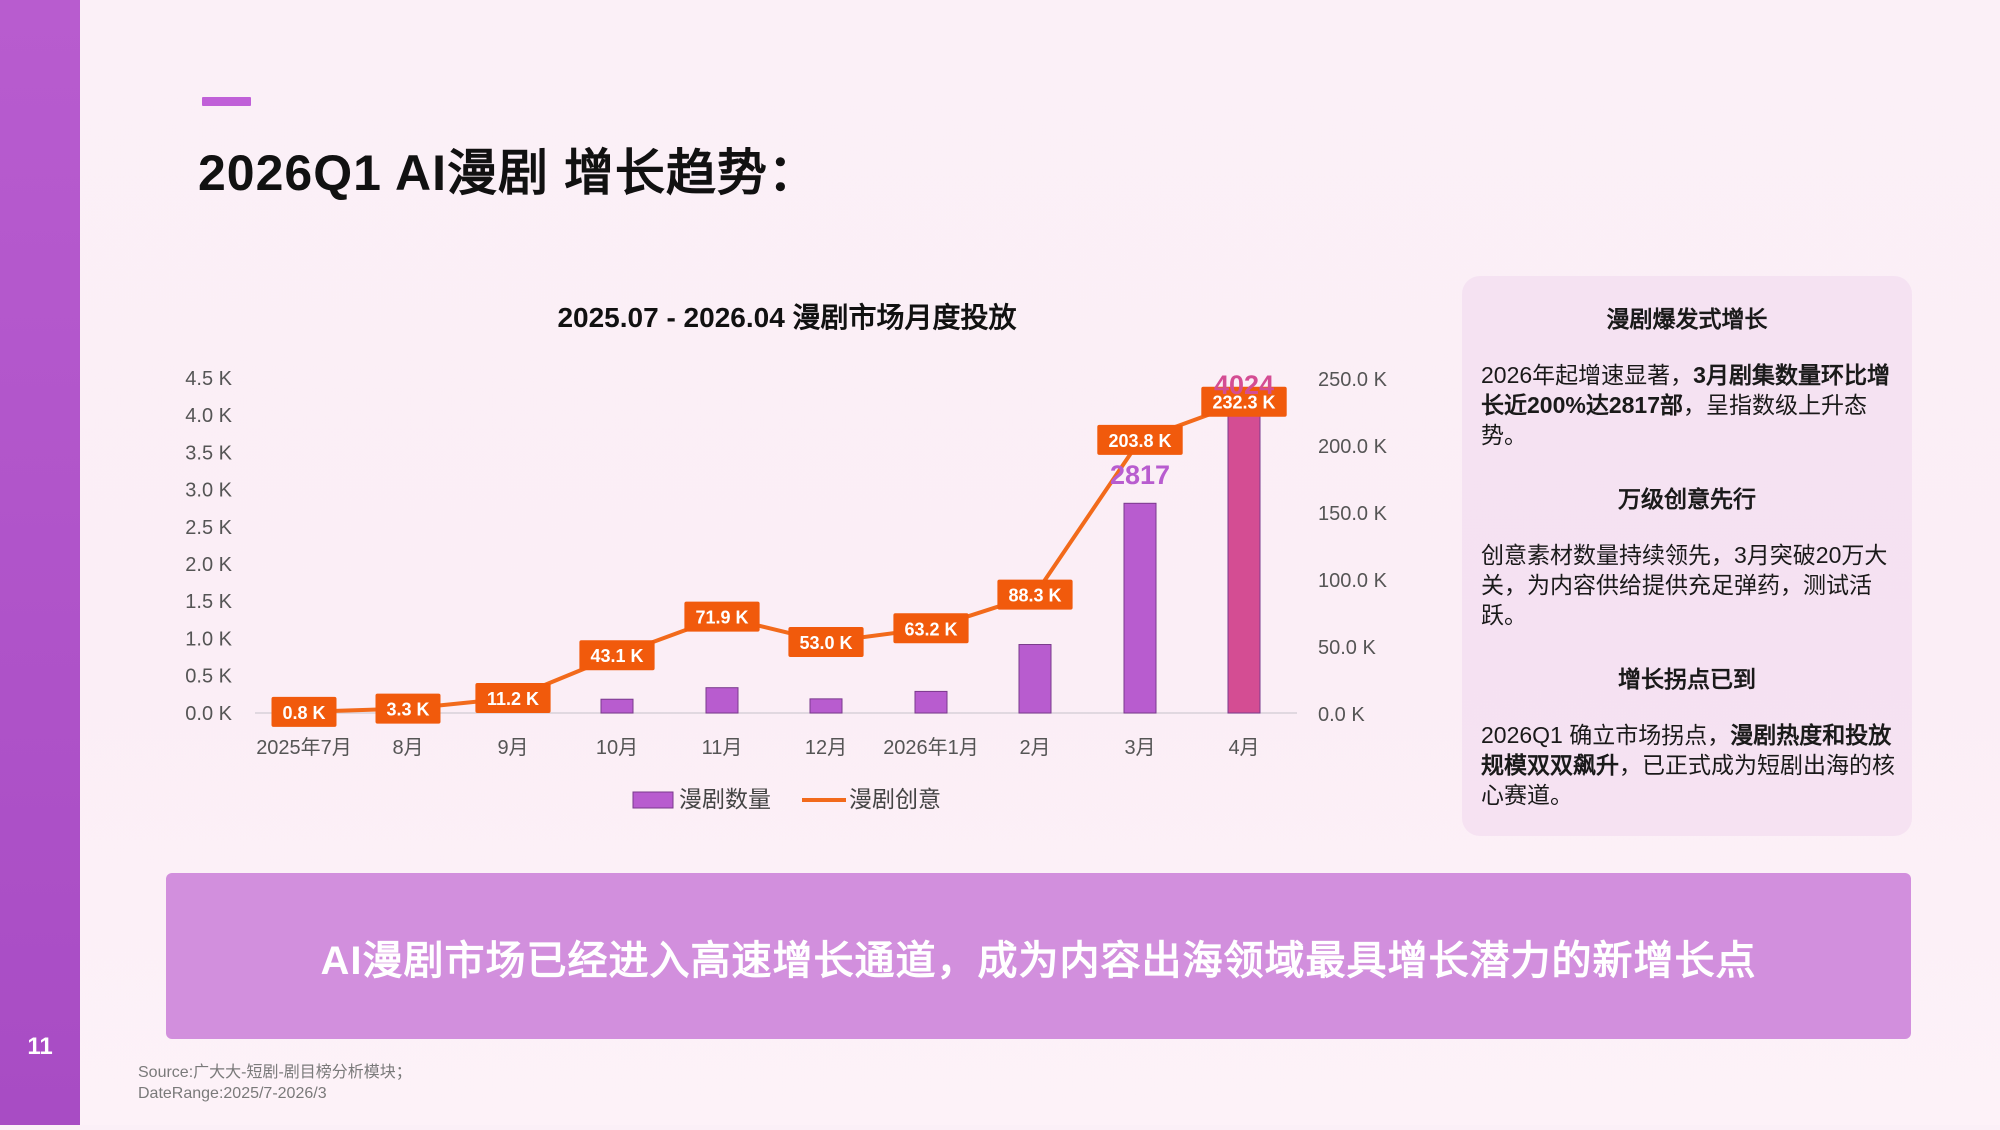  What do you see at coordinates (774, 556) in the screenshot?
I see `line-series` at bounding box center [774, 556].